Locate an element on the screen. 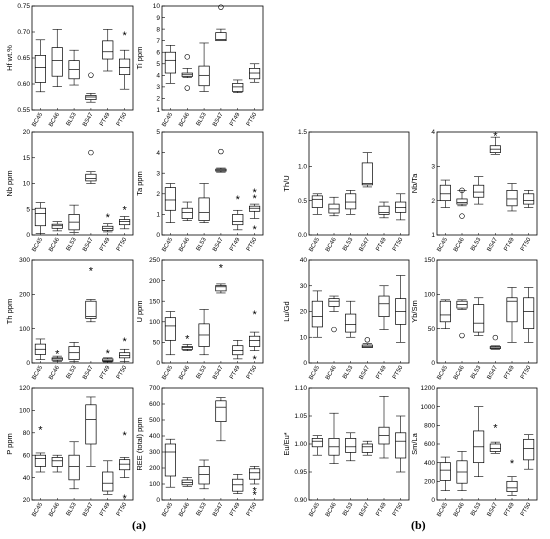  y-tick-label: 300 is located at coordinates (154, 452).